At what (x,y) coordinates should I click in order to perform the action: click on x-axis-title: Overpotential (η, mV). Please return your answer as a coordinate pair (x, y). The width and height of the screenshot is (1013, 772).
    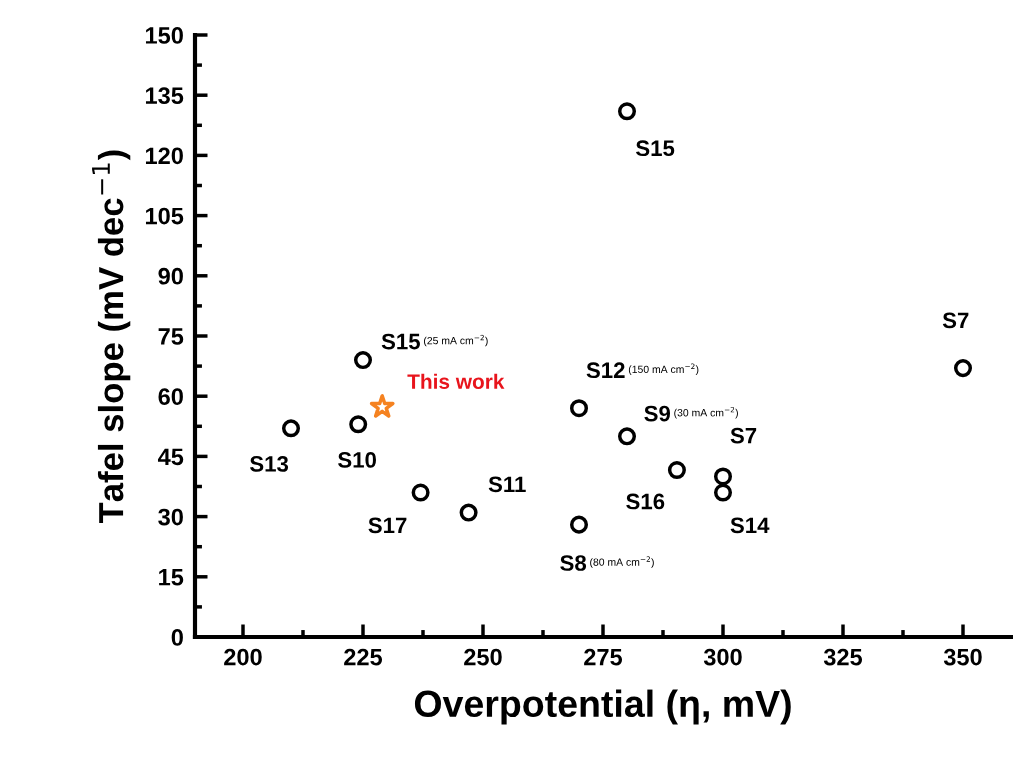
    Looking at the image, I should click on (602, 707).